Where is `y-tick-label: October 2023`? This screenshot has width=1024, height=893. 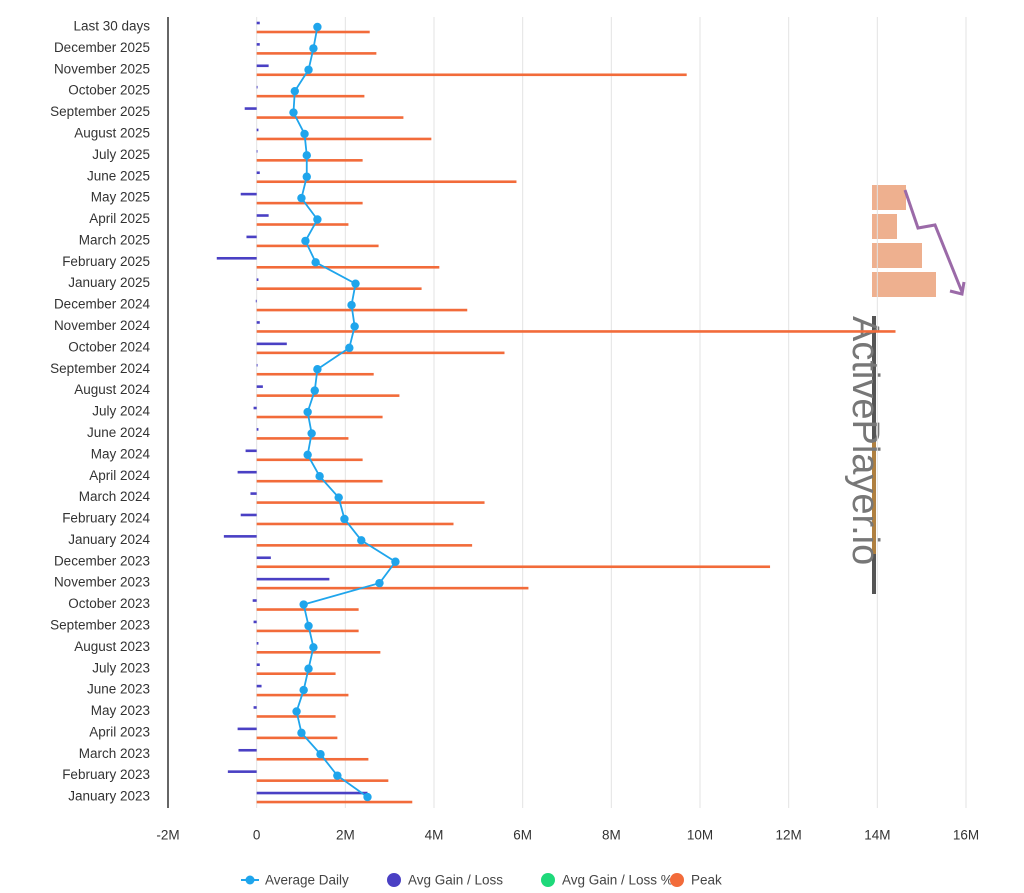 y-tick-label: October 2023 is located at coordinates (109, 603).